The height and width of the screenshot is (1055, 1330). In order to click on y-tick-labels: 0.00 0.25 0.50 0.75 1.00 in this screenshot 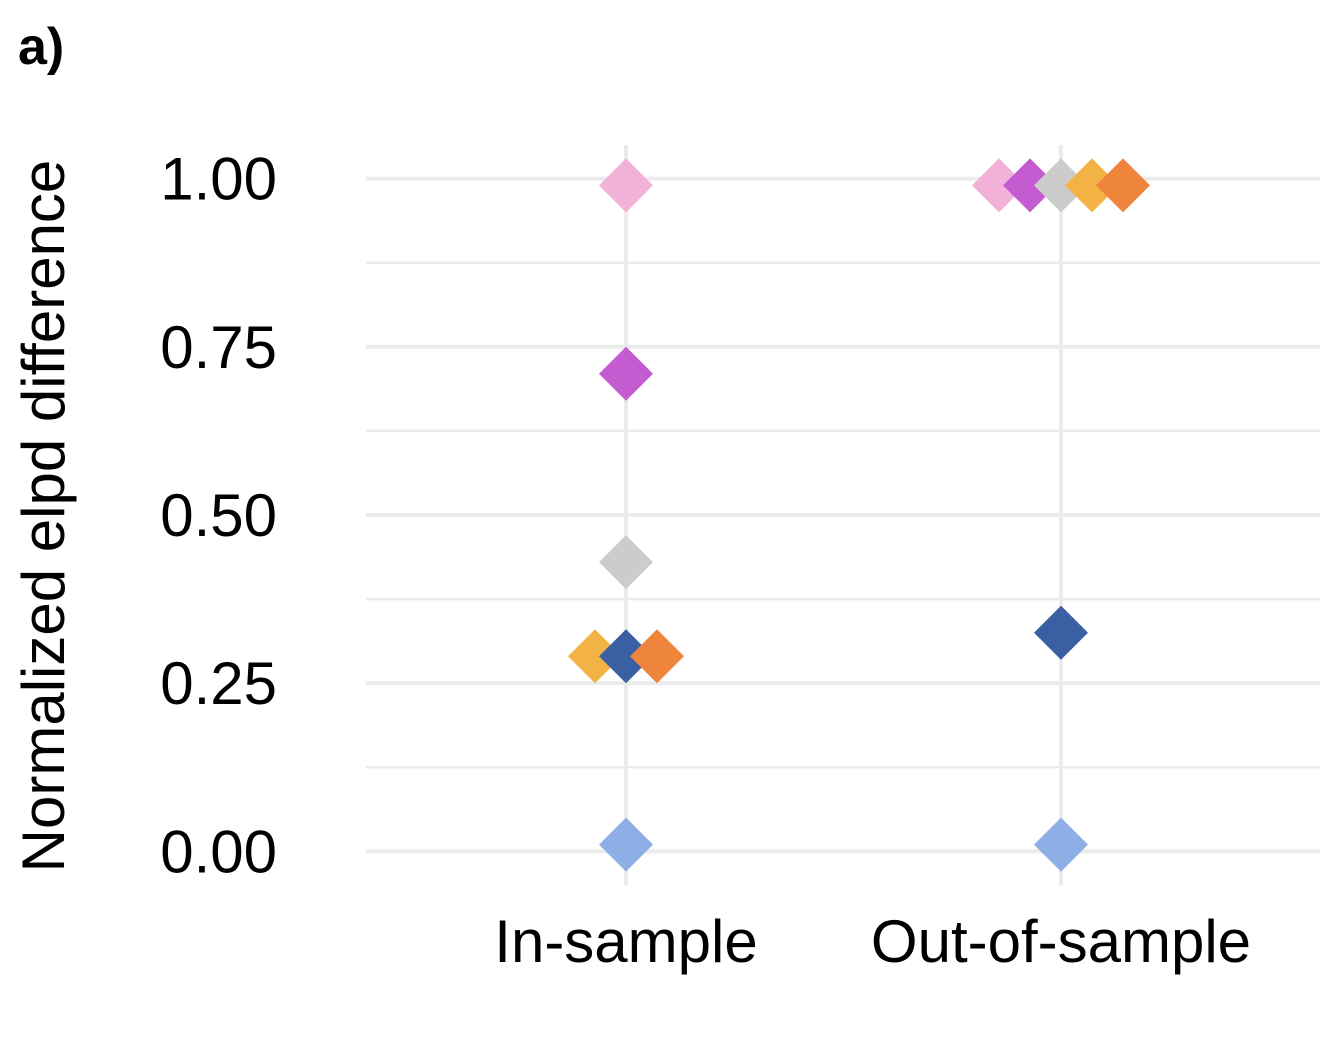, I will do `click(218, 516)`.